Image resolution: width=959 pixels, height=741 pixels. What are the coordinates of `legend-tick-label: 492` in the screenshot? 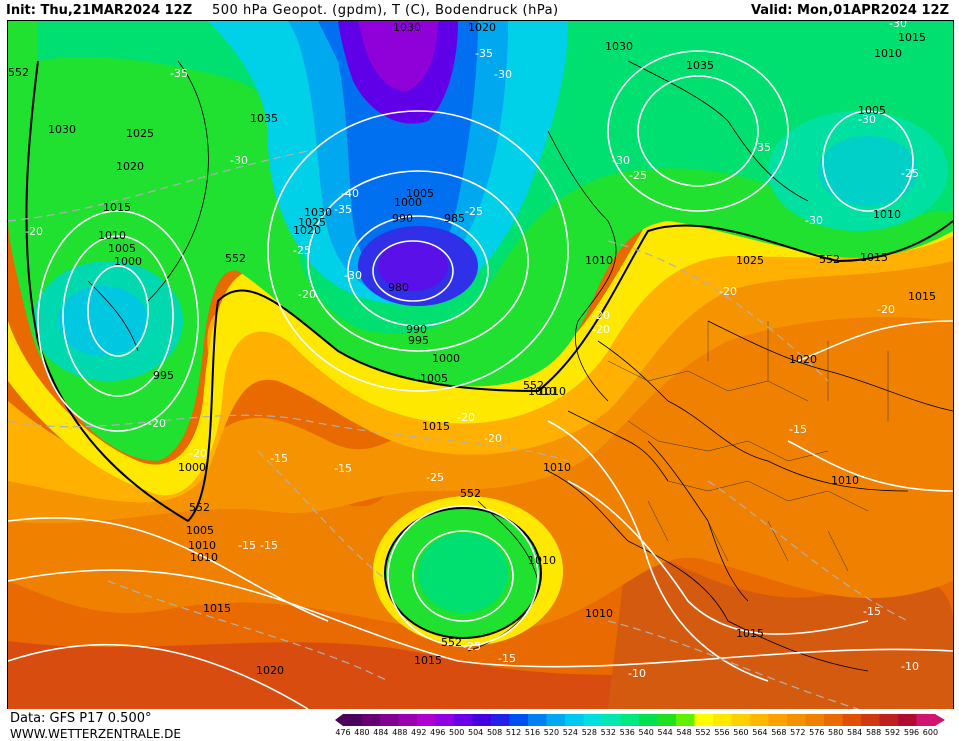 It's located at (419, 732).